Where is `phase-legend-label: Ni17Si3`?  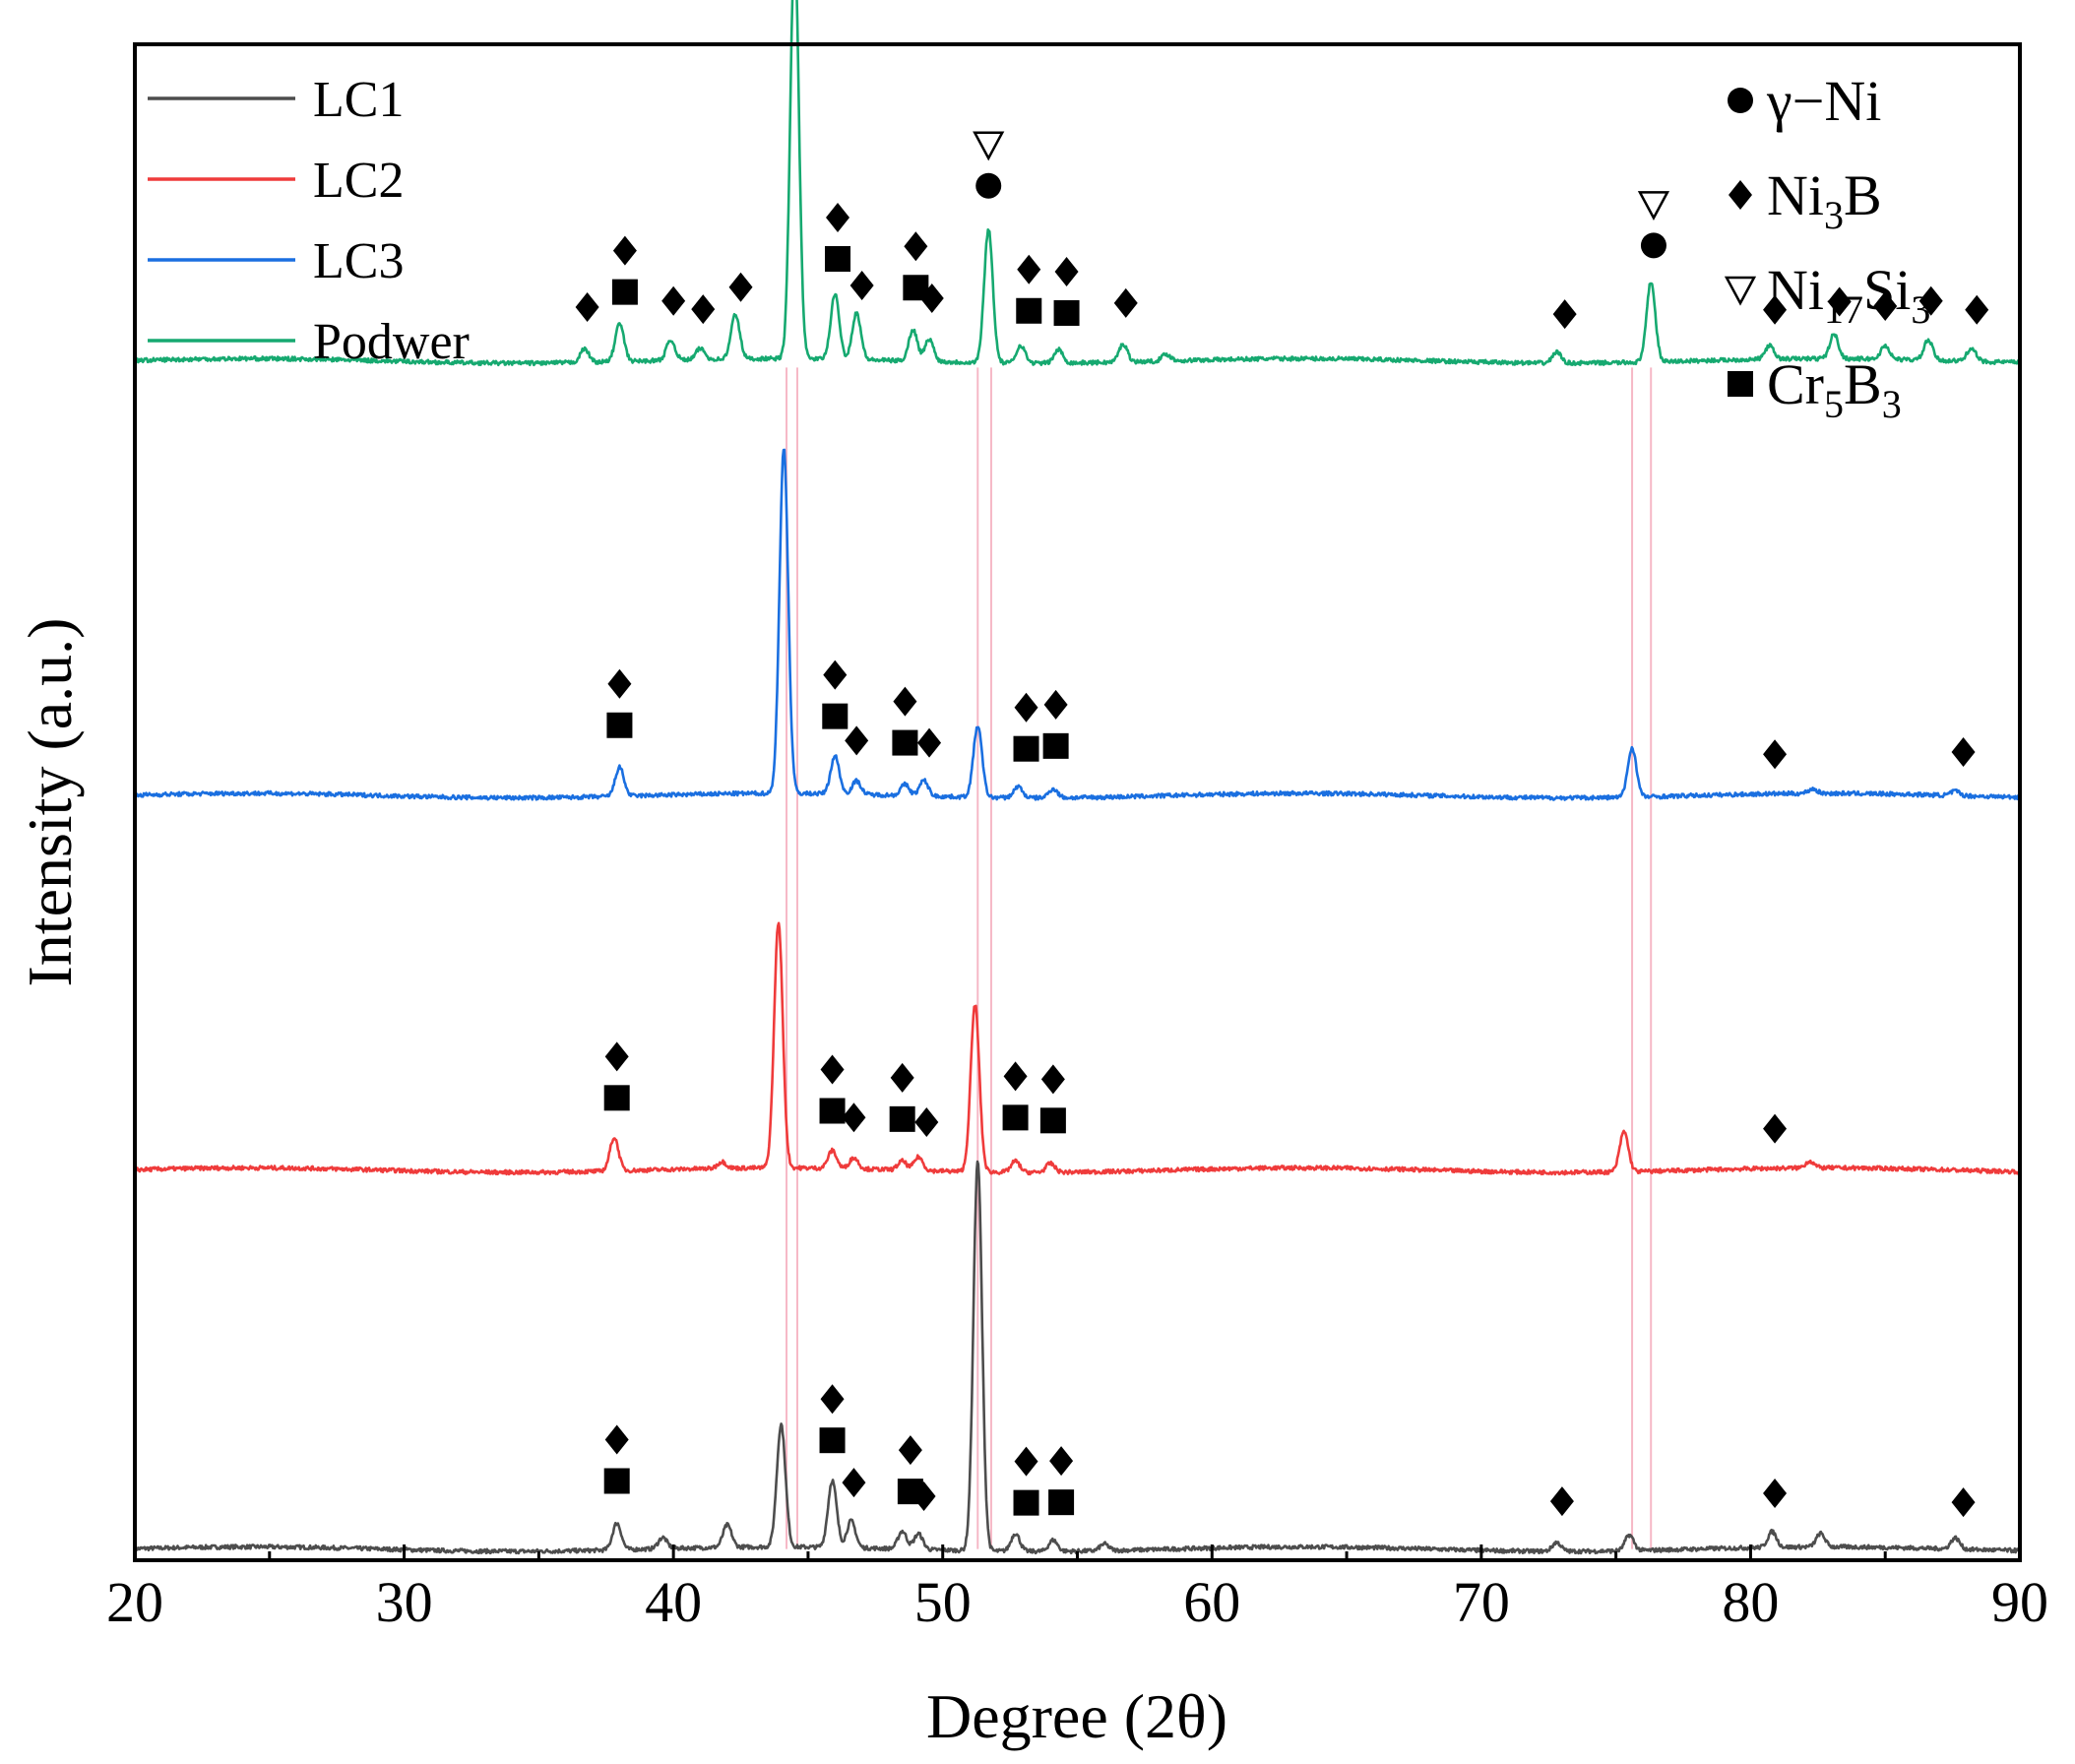 phase-legend-label: Ni17Si3 is located at coordinates (1848, 295).